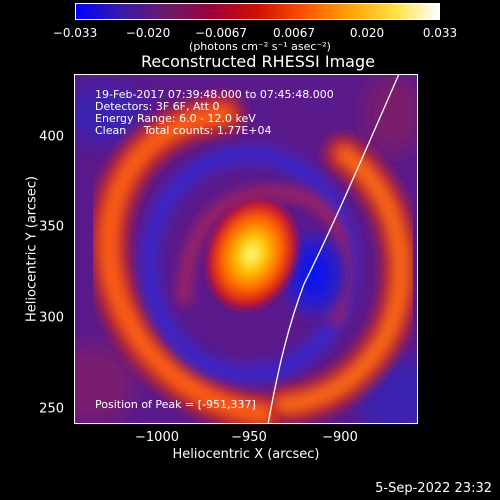 The height and width of the screenshot is (500, 500). What do you see at coordinates (32, 249) in the screenshot?
I see `y-axis-label: Heliocentric Y (arcsec)` at bounding box center [32, 249].